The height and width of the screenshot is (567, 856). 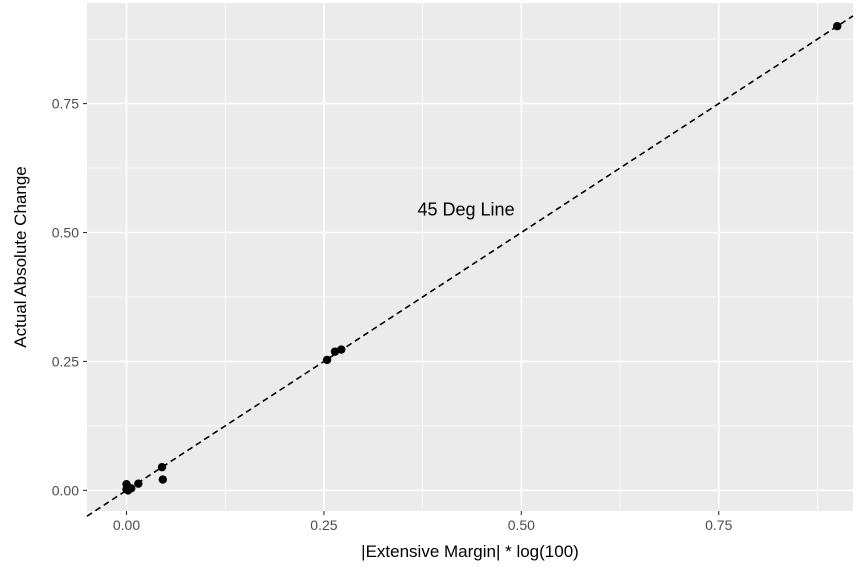 What do you see at coordinates (65, 233) in the screenshot?
I see `y-tick-label: 0.50` at bounding box center [65, 233].